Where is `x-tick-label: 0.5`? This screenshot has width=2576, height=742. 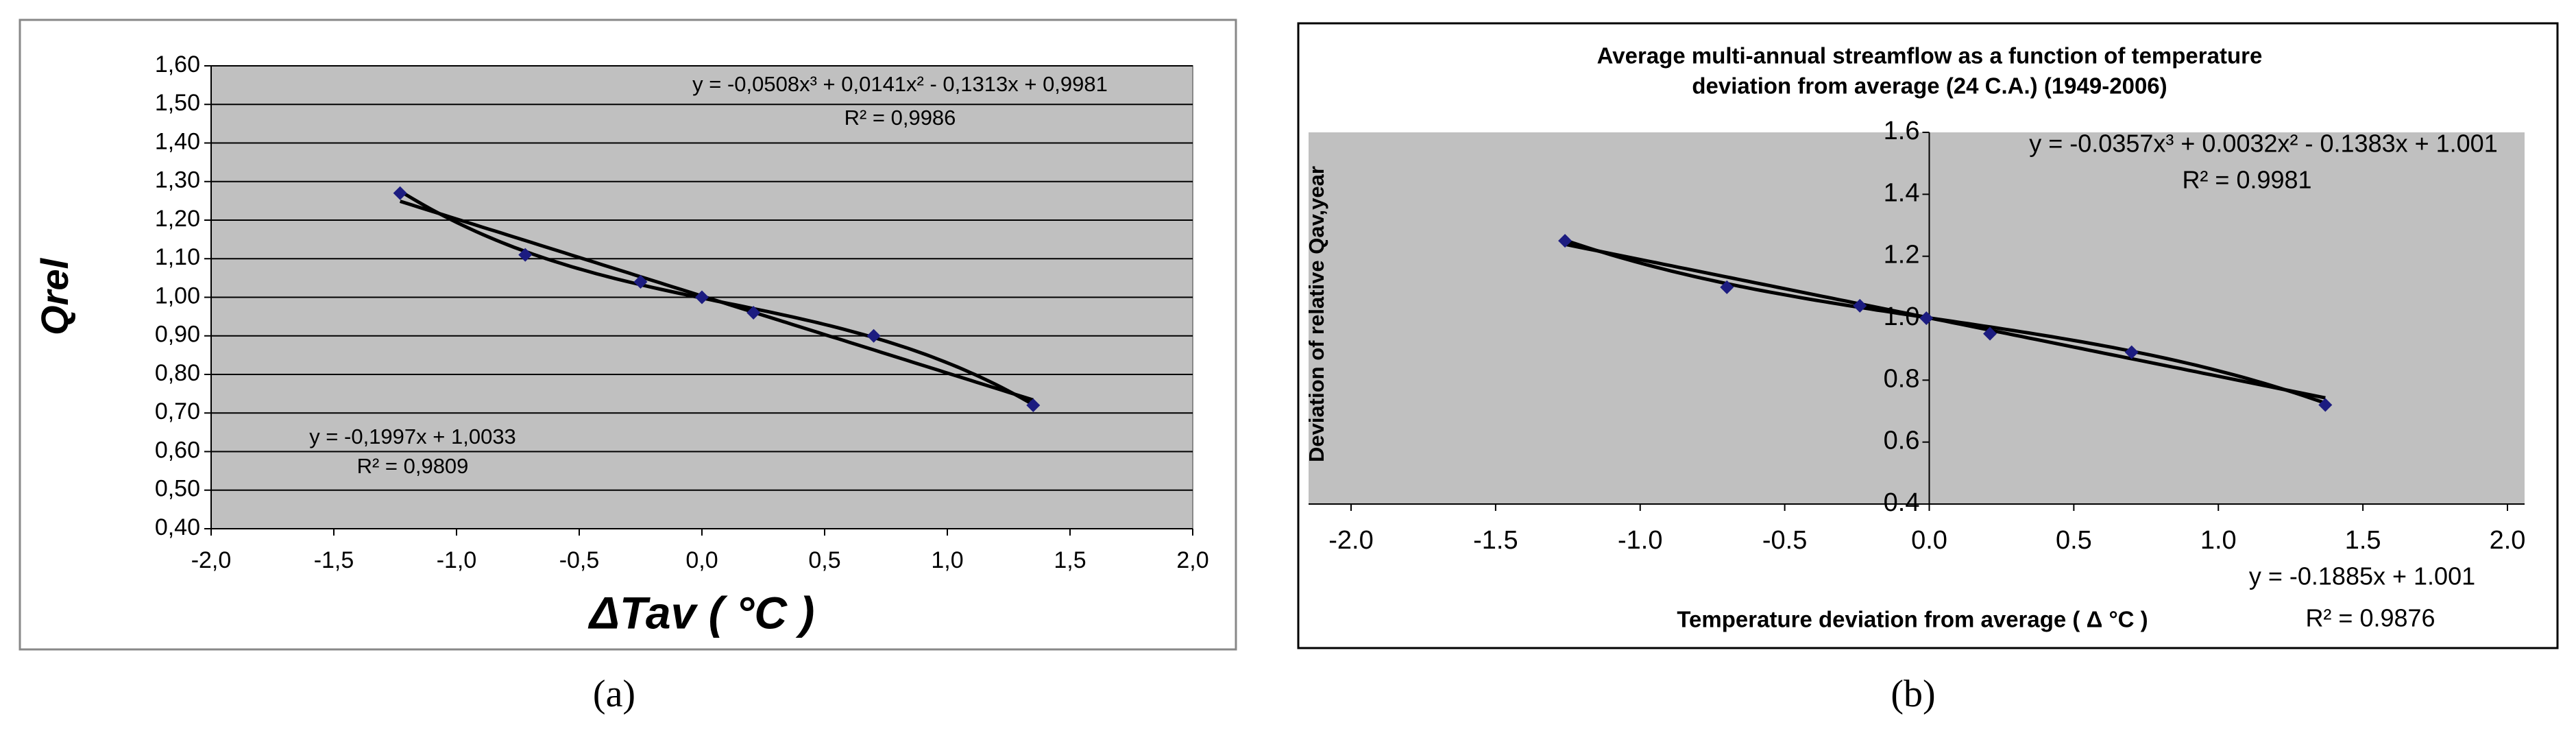 x-tick-label: 0.5 is located at coordinates (2074, 540).